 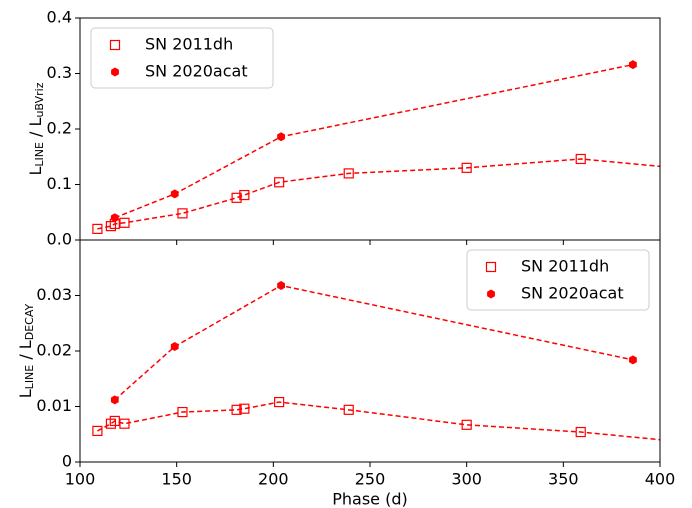 What do you see at coordinates (59, 128) in the screenshot?
I see `y-tick-label: 0.2` at bounding box center [59, 128].